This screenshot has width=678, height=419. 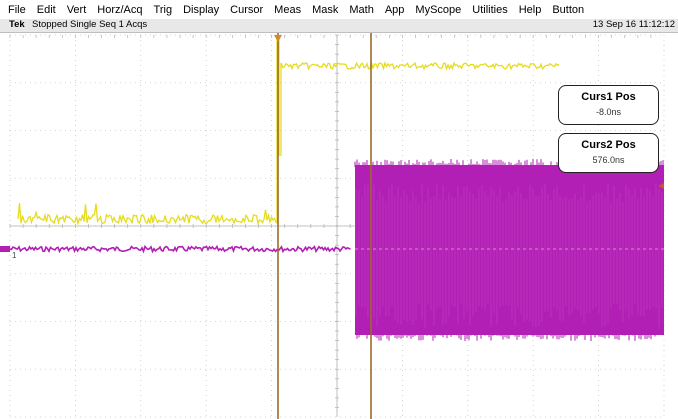 What do you see at coordinates (568, 9) in the screenshot?
I see `menu-button: Button` at bounding box center [568, 9].